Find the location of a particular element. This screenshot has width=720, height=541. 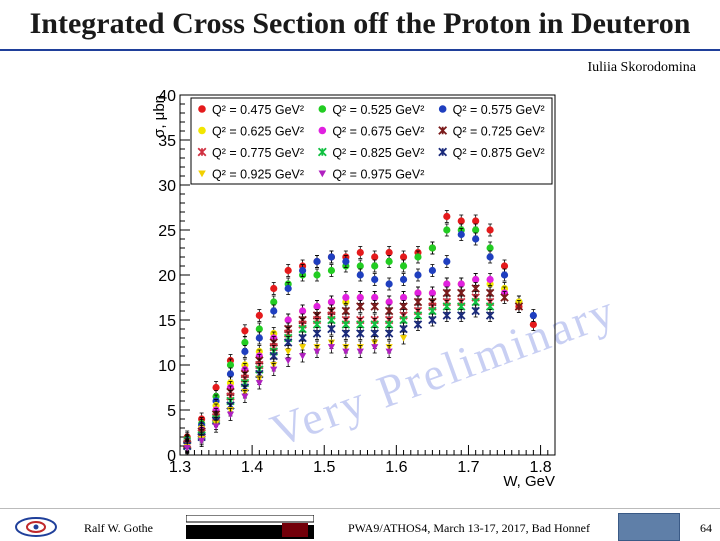

x-tick-label: 1.6 is located at coordinates (396, 467).